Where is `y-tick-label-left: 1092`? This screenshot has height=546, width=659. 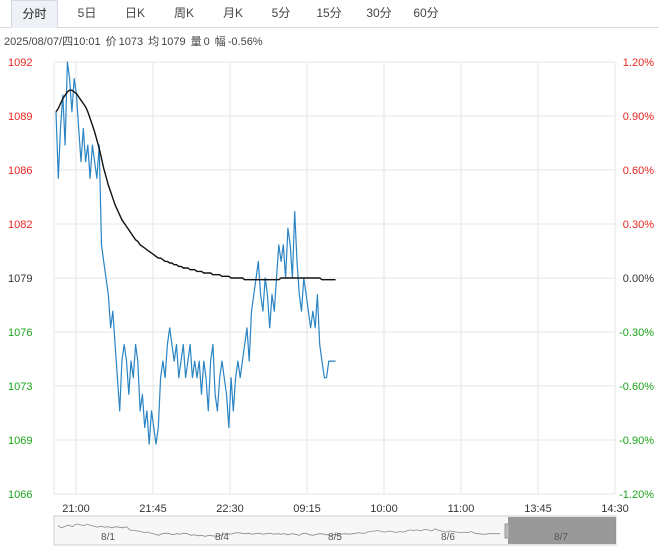 y-tick-label-left: 1092 is located at coordinates (20, 63).